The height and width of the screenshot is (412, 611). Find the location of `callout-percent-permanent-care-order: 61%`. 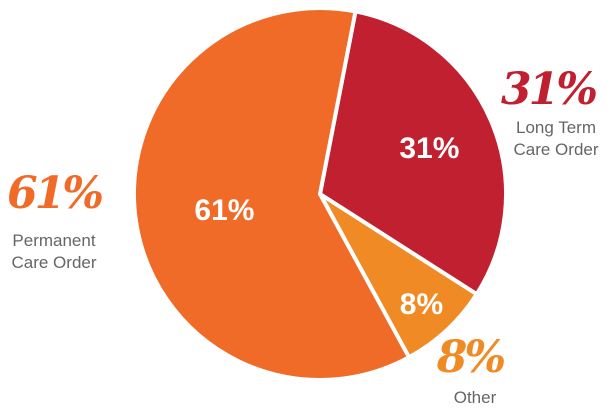

callout-percent-permanent-care-order: 61% is located at coordinates (55, 193).